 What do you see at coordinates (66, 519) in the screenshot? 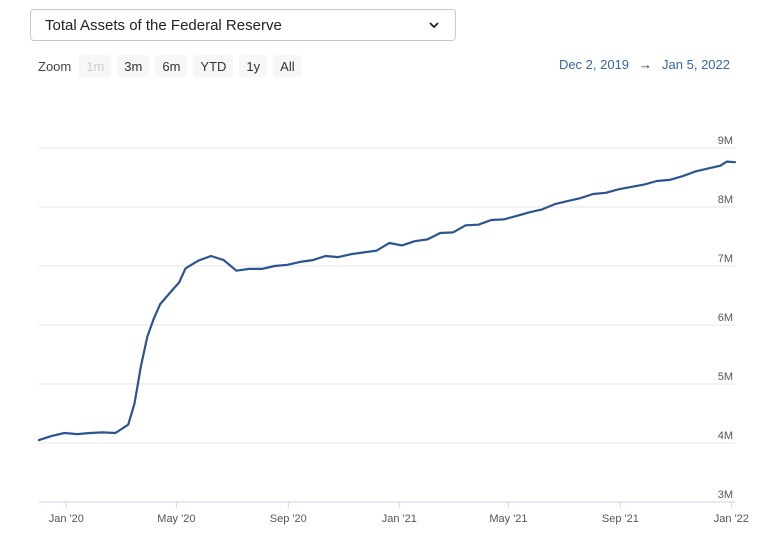
I see `x-tick-label: Jan '20` at bounding box center [66, 519].